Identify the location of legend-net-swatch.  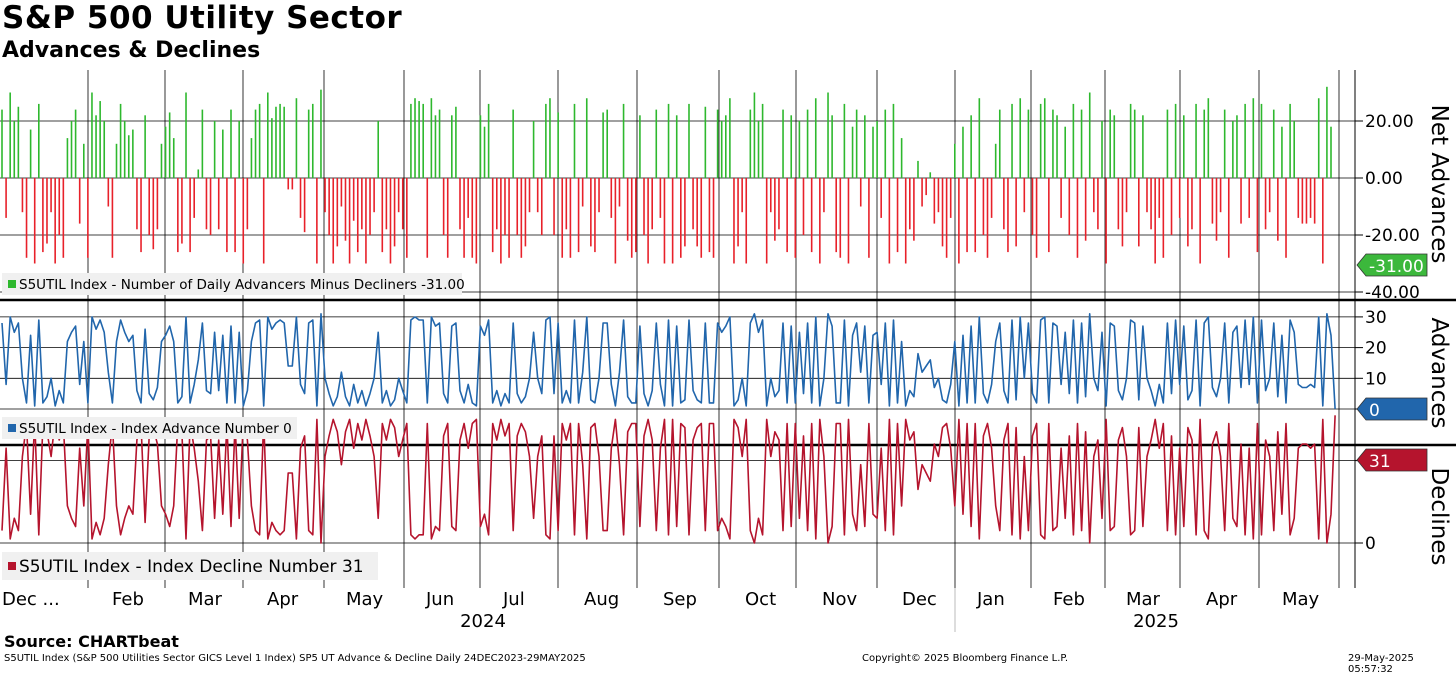
(12, 284).